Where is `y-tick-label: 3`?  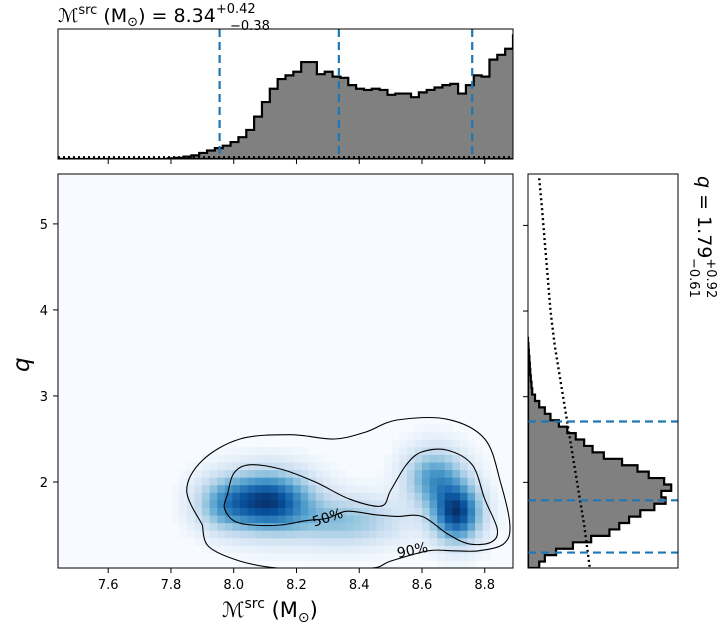
y-tick-label: 3 is located at coordinates (44, 397).